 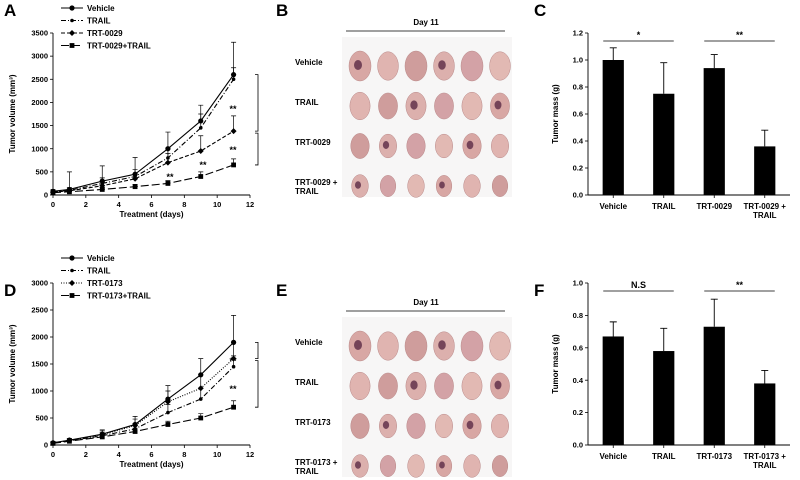 I want to click on significance: N.S, so click(x=638, y=285).